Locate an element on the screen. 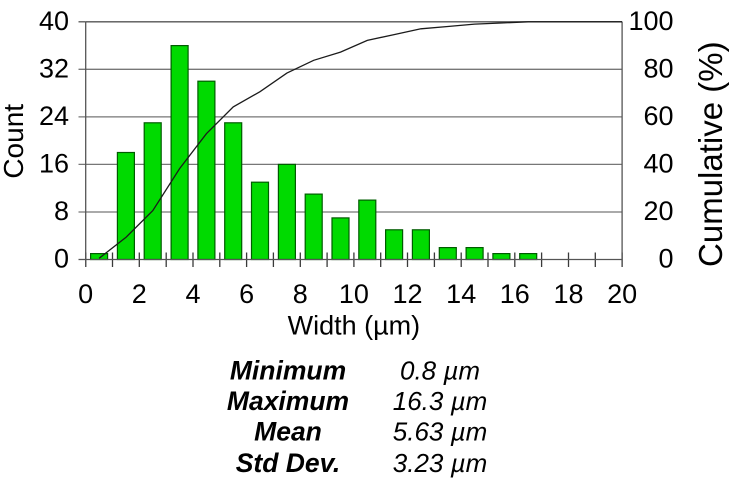  svg-text: 3.23 µm is located at coordinates (440, 463).